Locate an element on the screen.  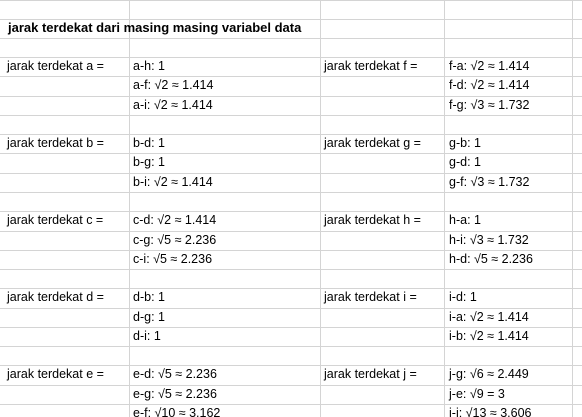
value-cell: a-h: 1 is located at coordinates (149, 66).